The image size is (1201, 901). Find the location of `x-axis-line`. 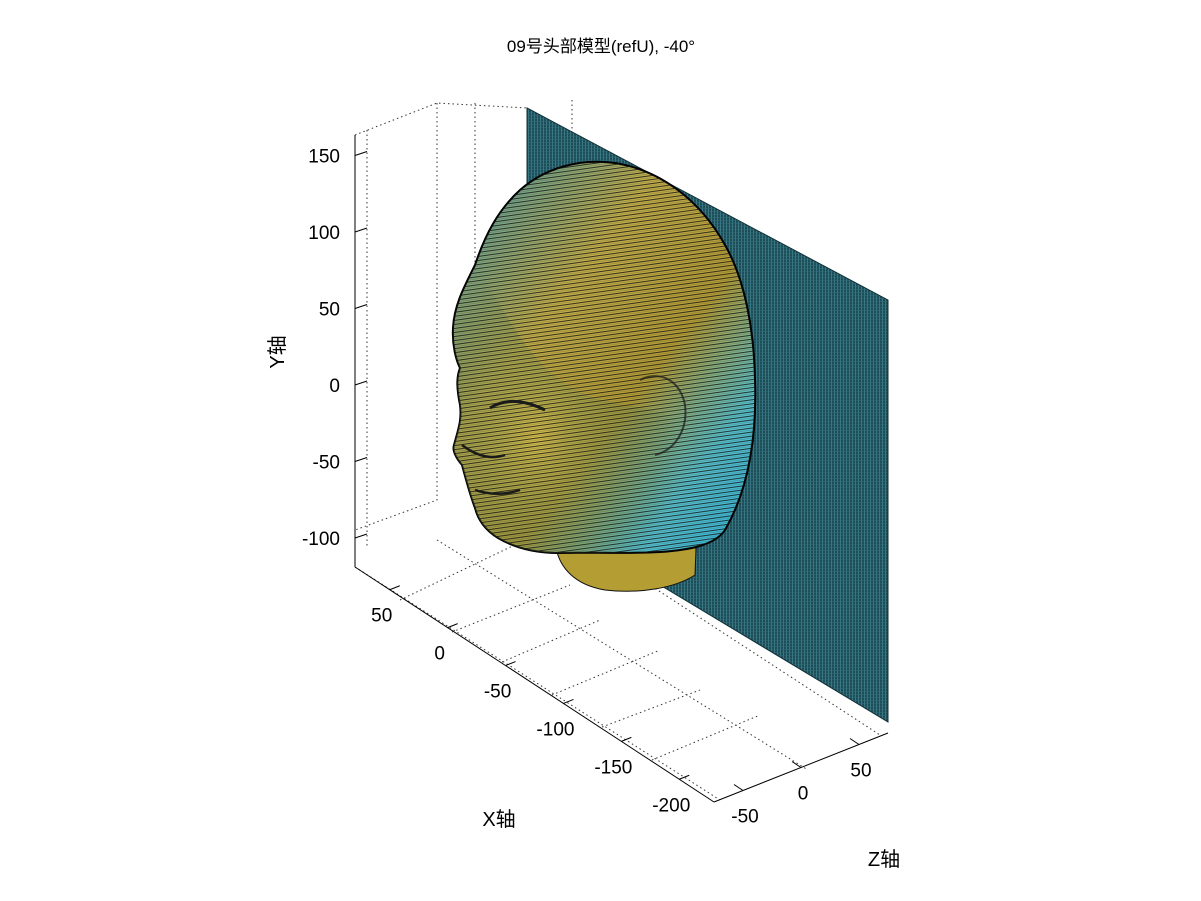

x-axis-line is located at coordinates (534, 684).